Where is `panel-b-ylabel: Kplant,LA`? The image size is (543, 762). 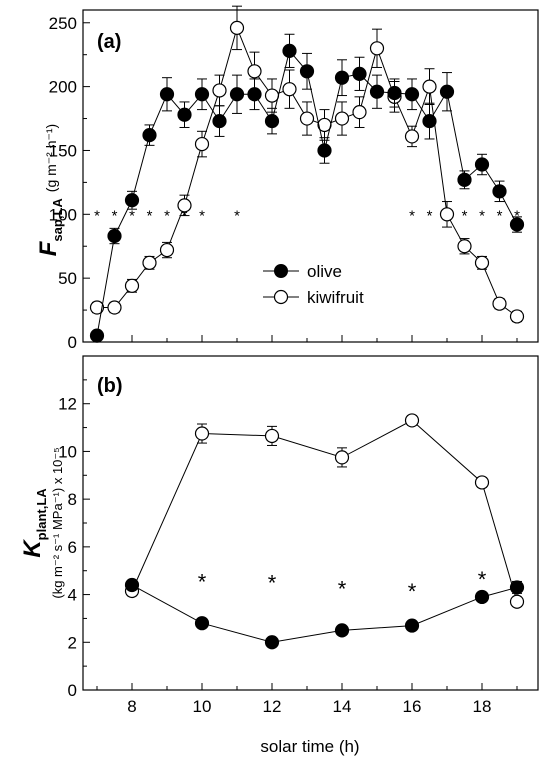
panel-b-ylabel: Kplant,LA is located at coordinates (34, 523).